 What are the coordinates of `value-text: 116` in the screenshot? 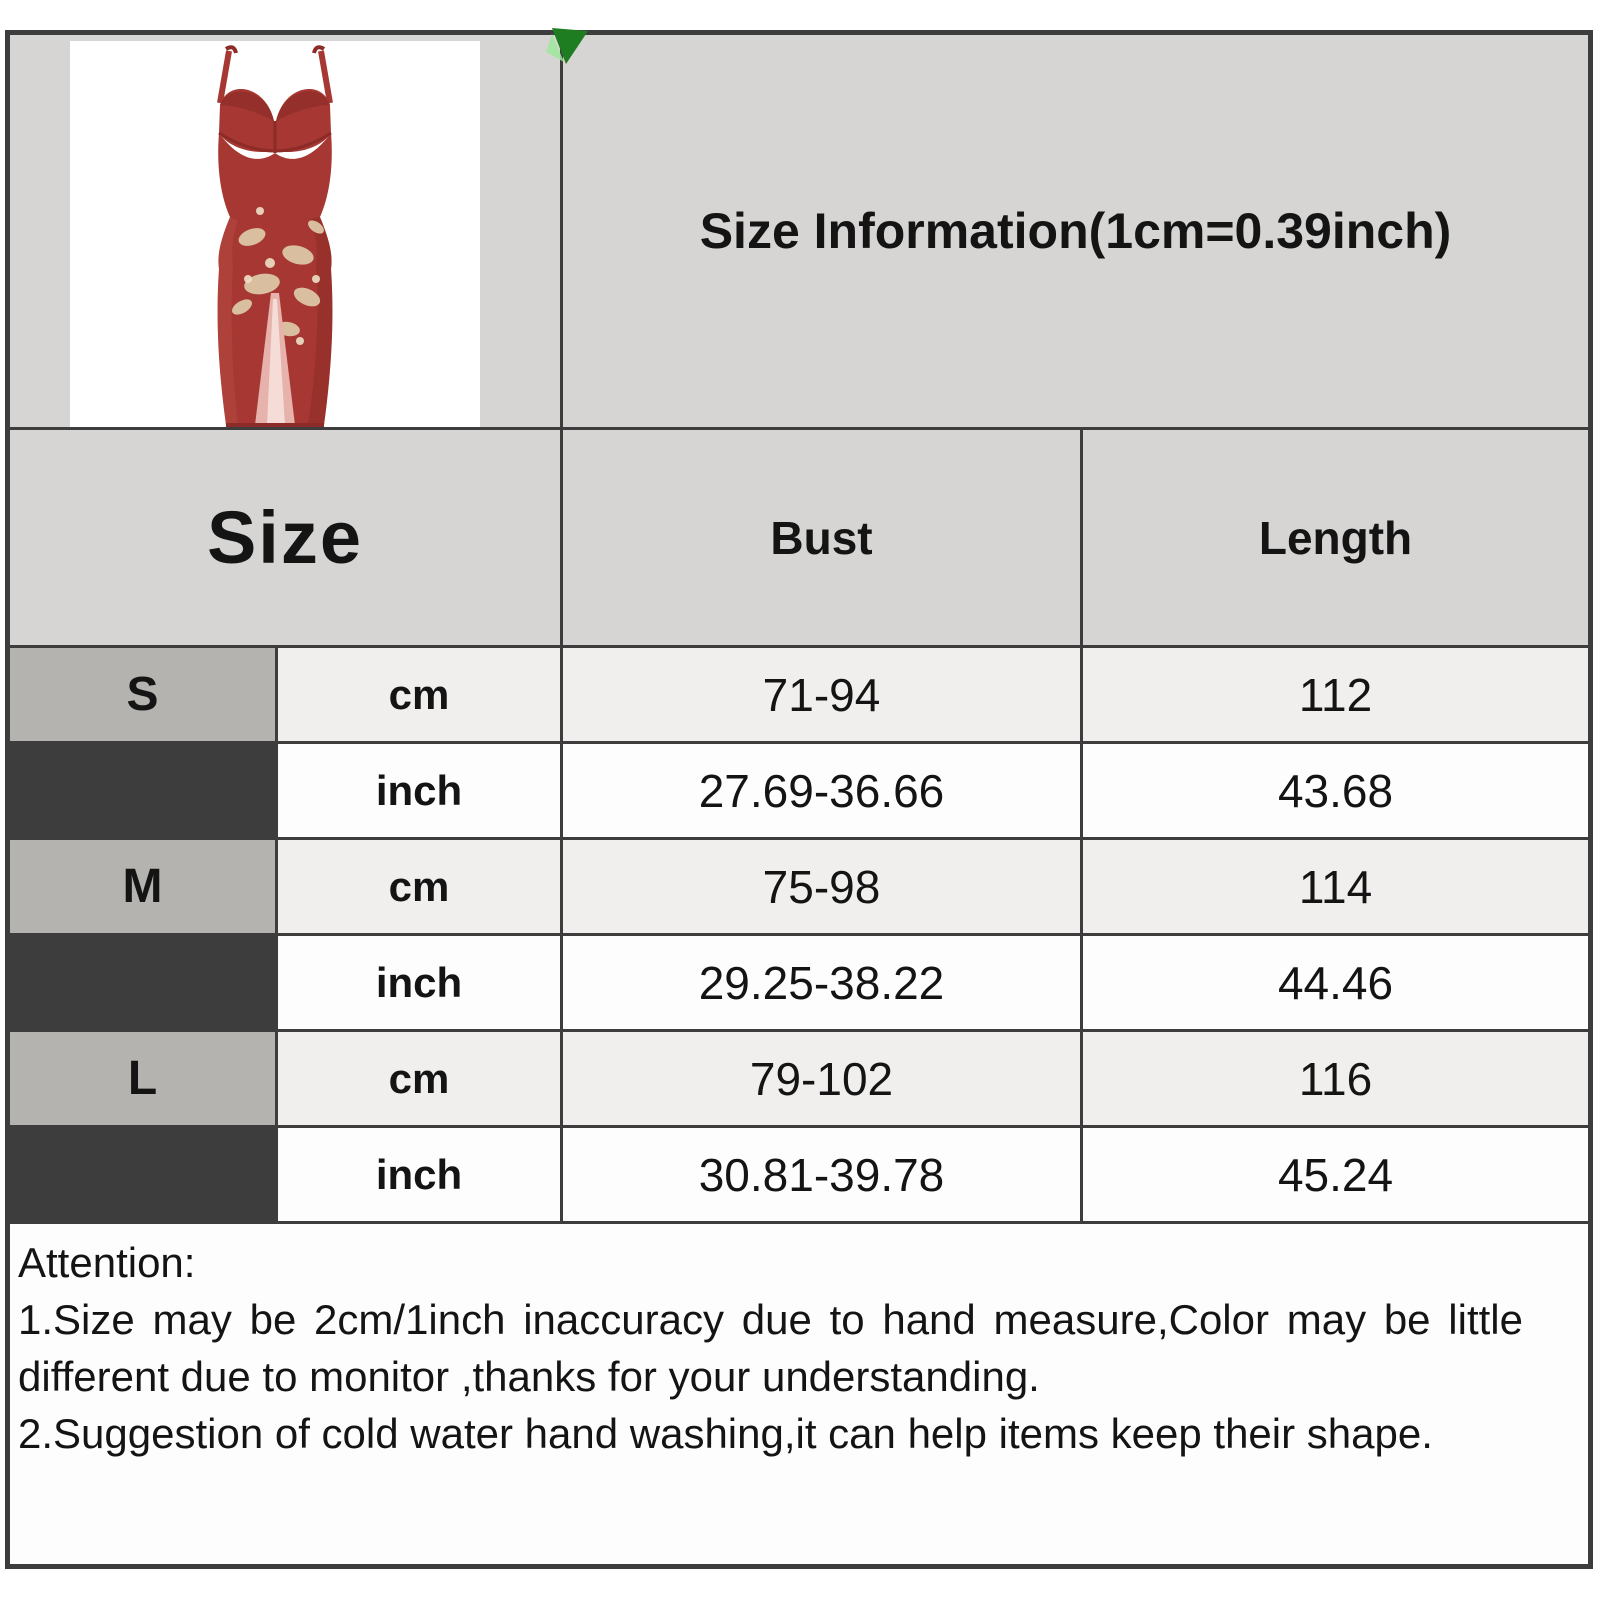 It's located at (1335, 1078).